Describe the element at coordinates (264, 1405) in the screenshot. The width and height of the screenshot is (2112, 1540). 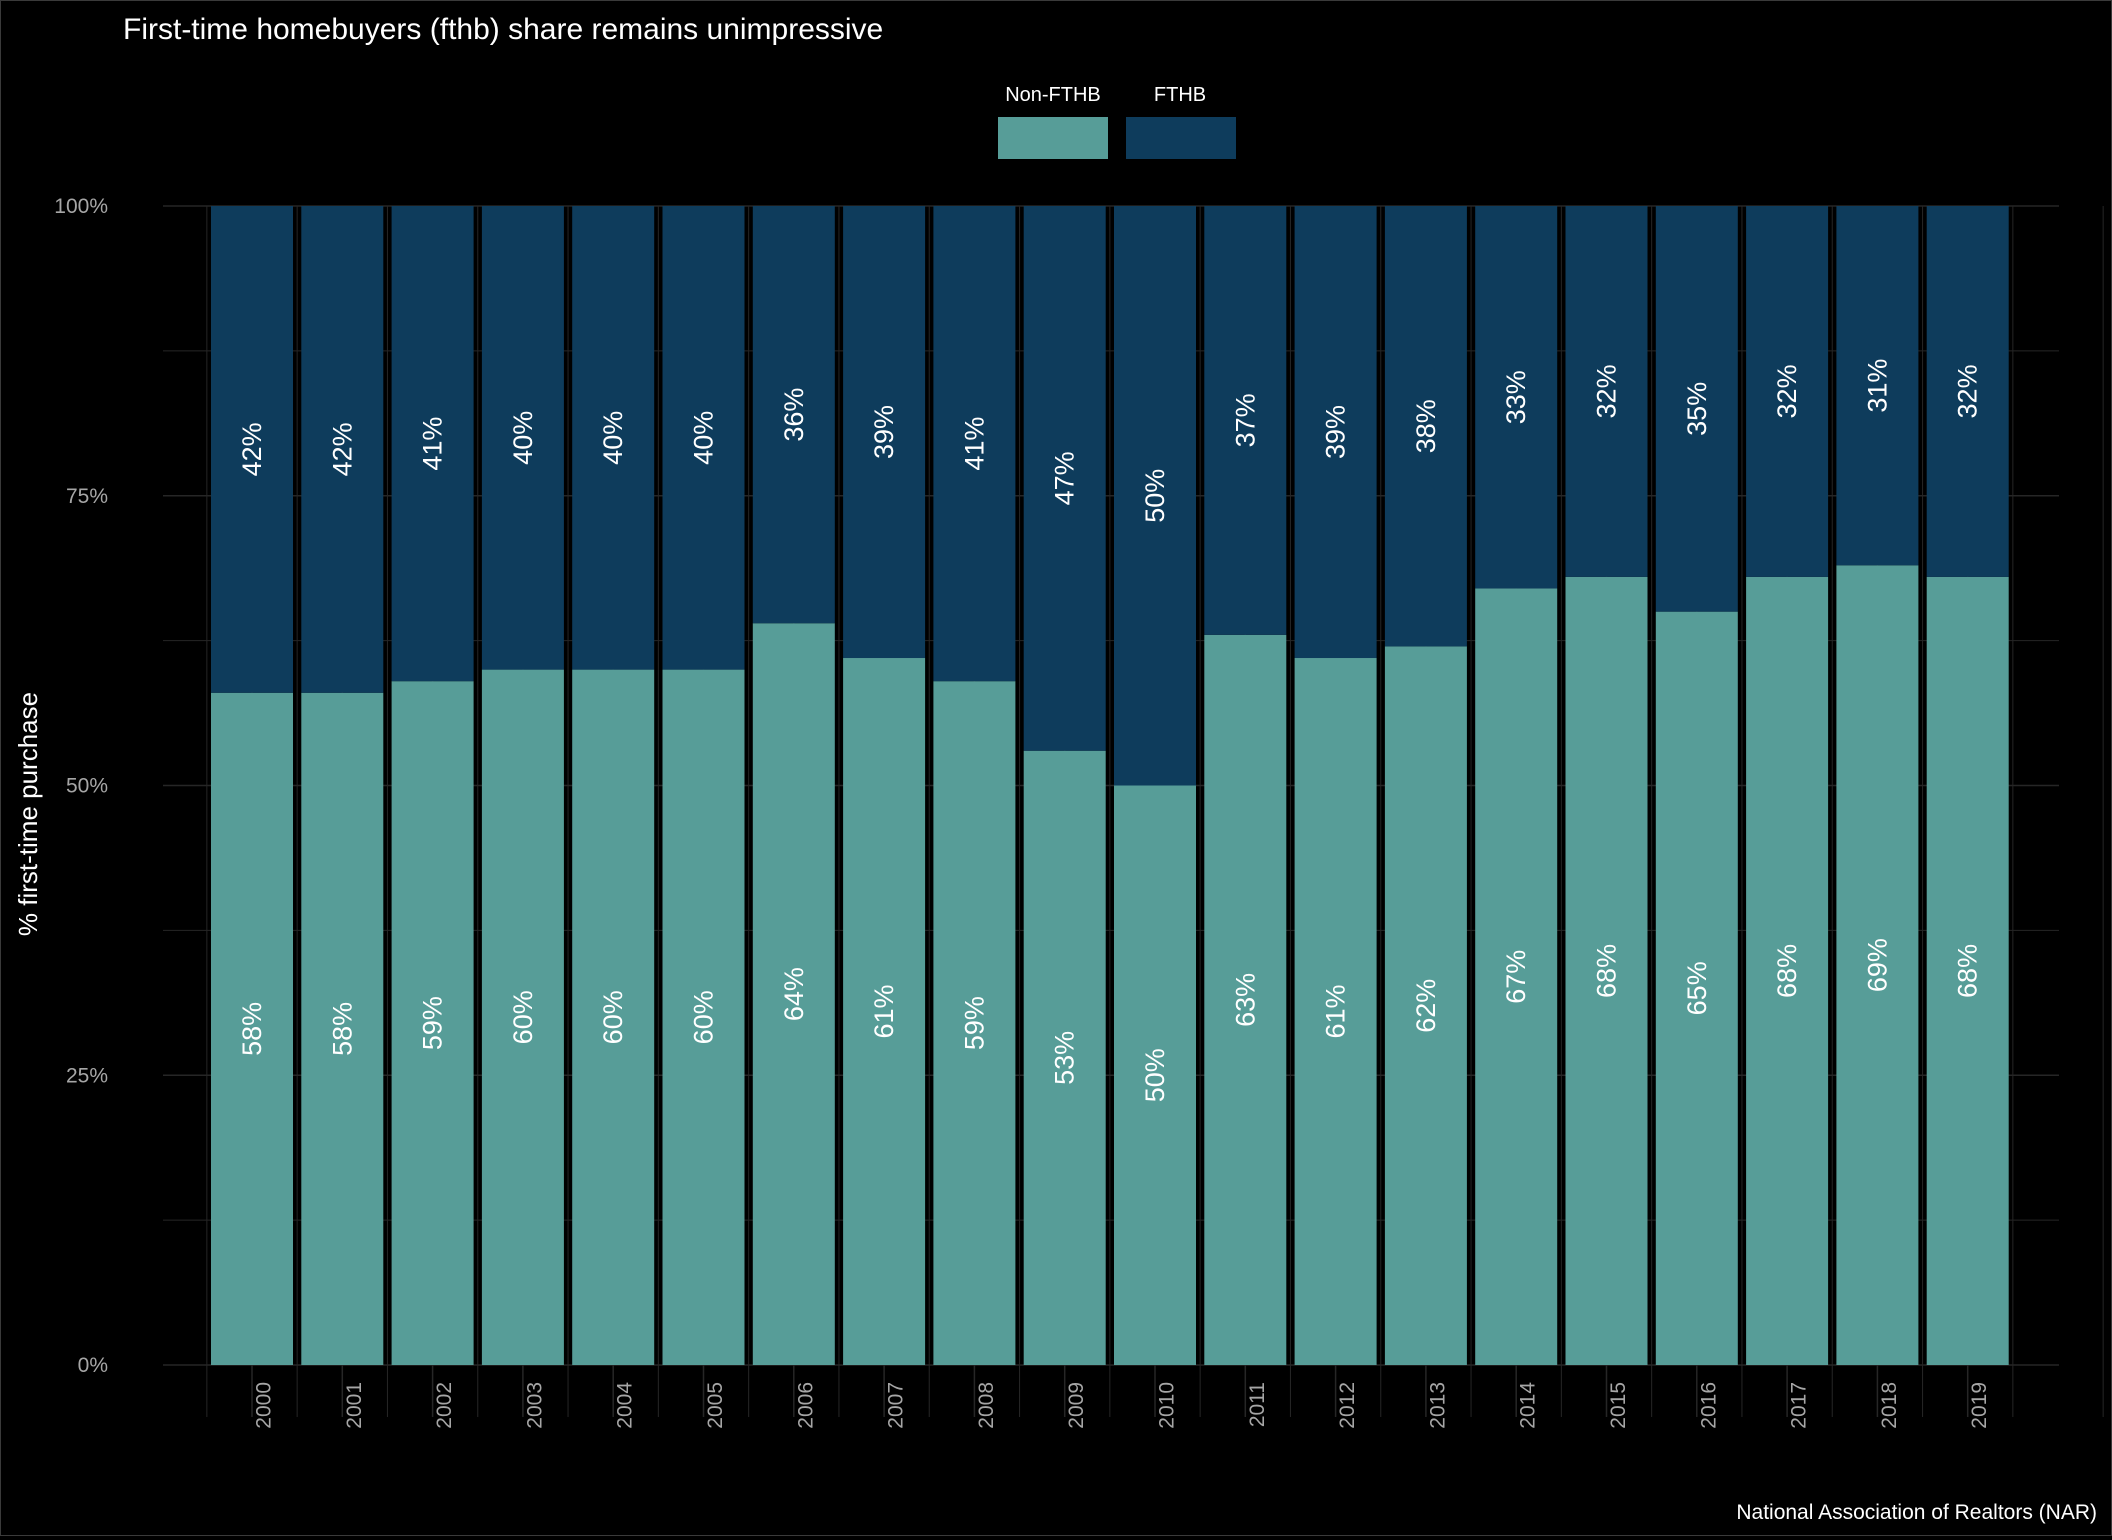
I see `x-tick-label: 2000` at that location.